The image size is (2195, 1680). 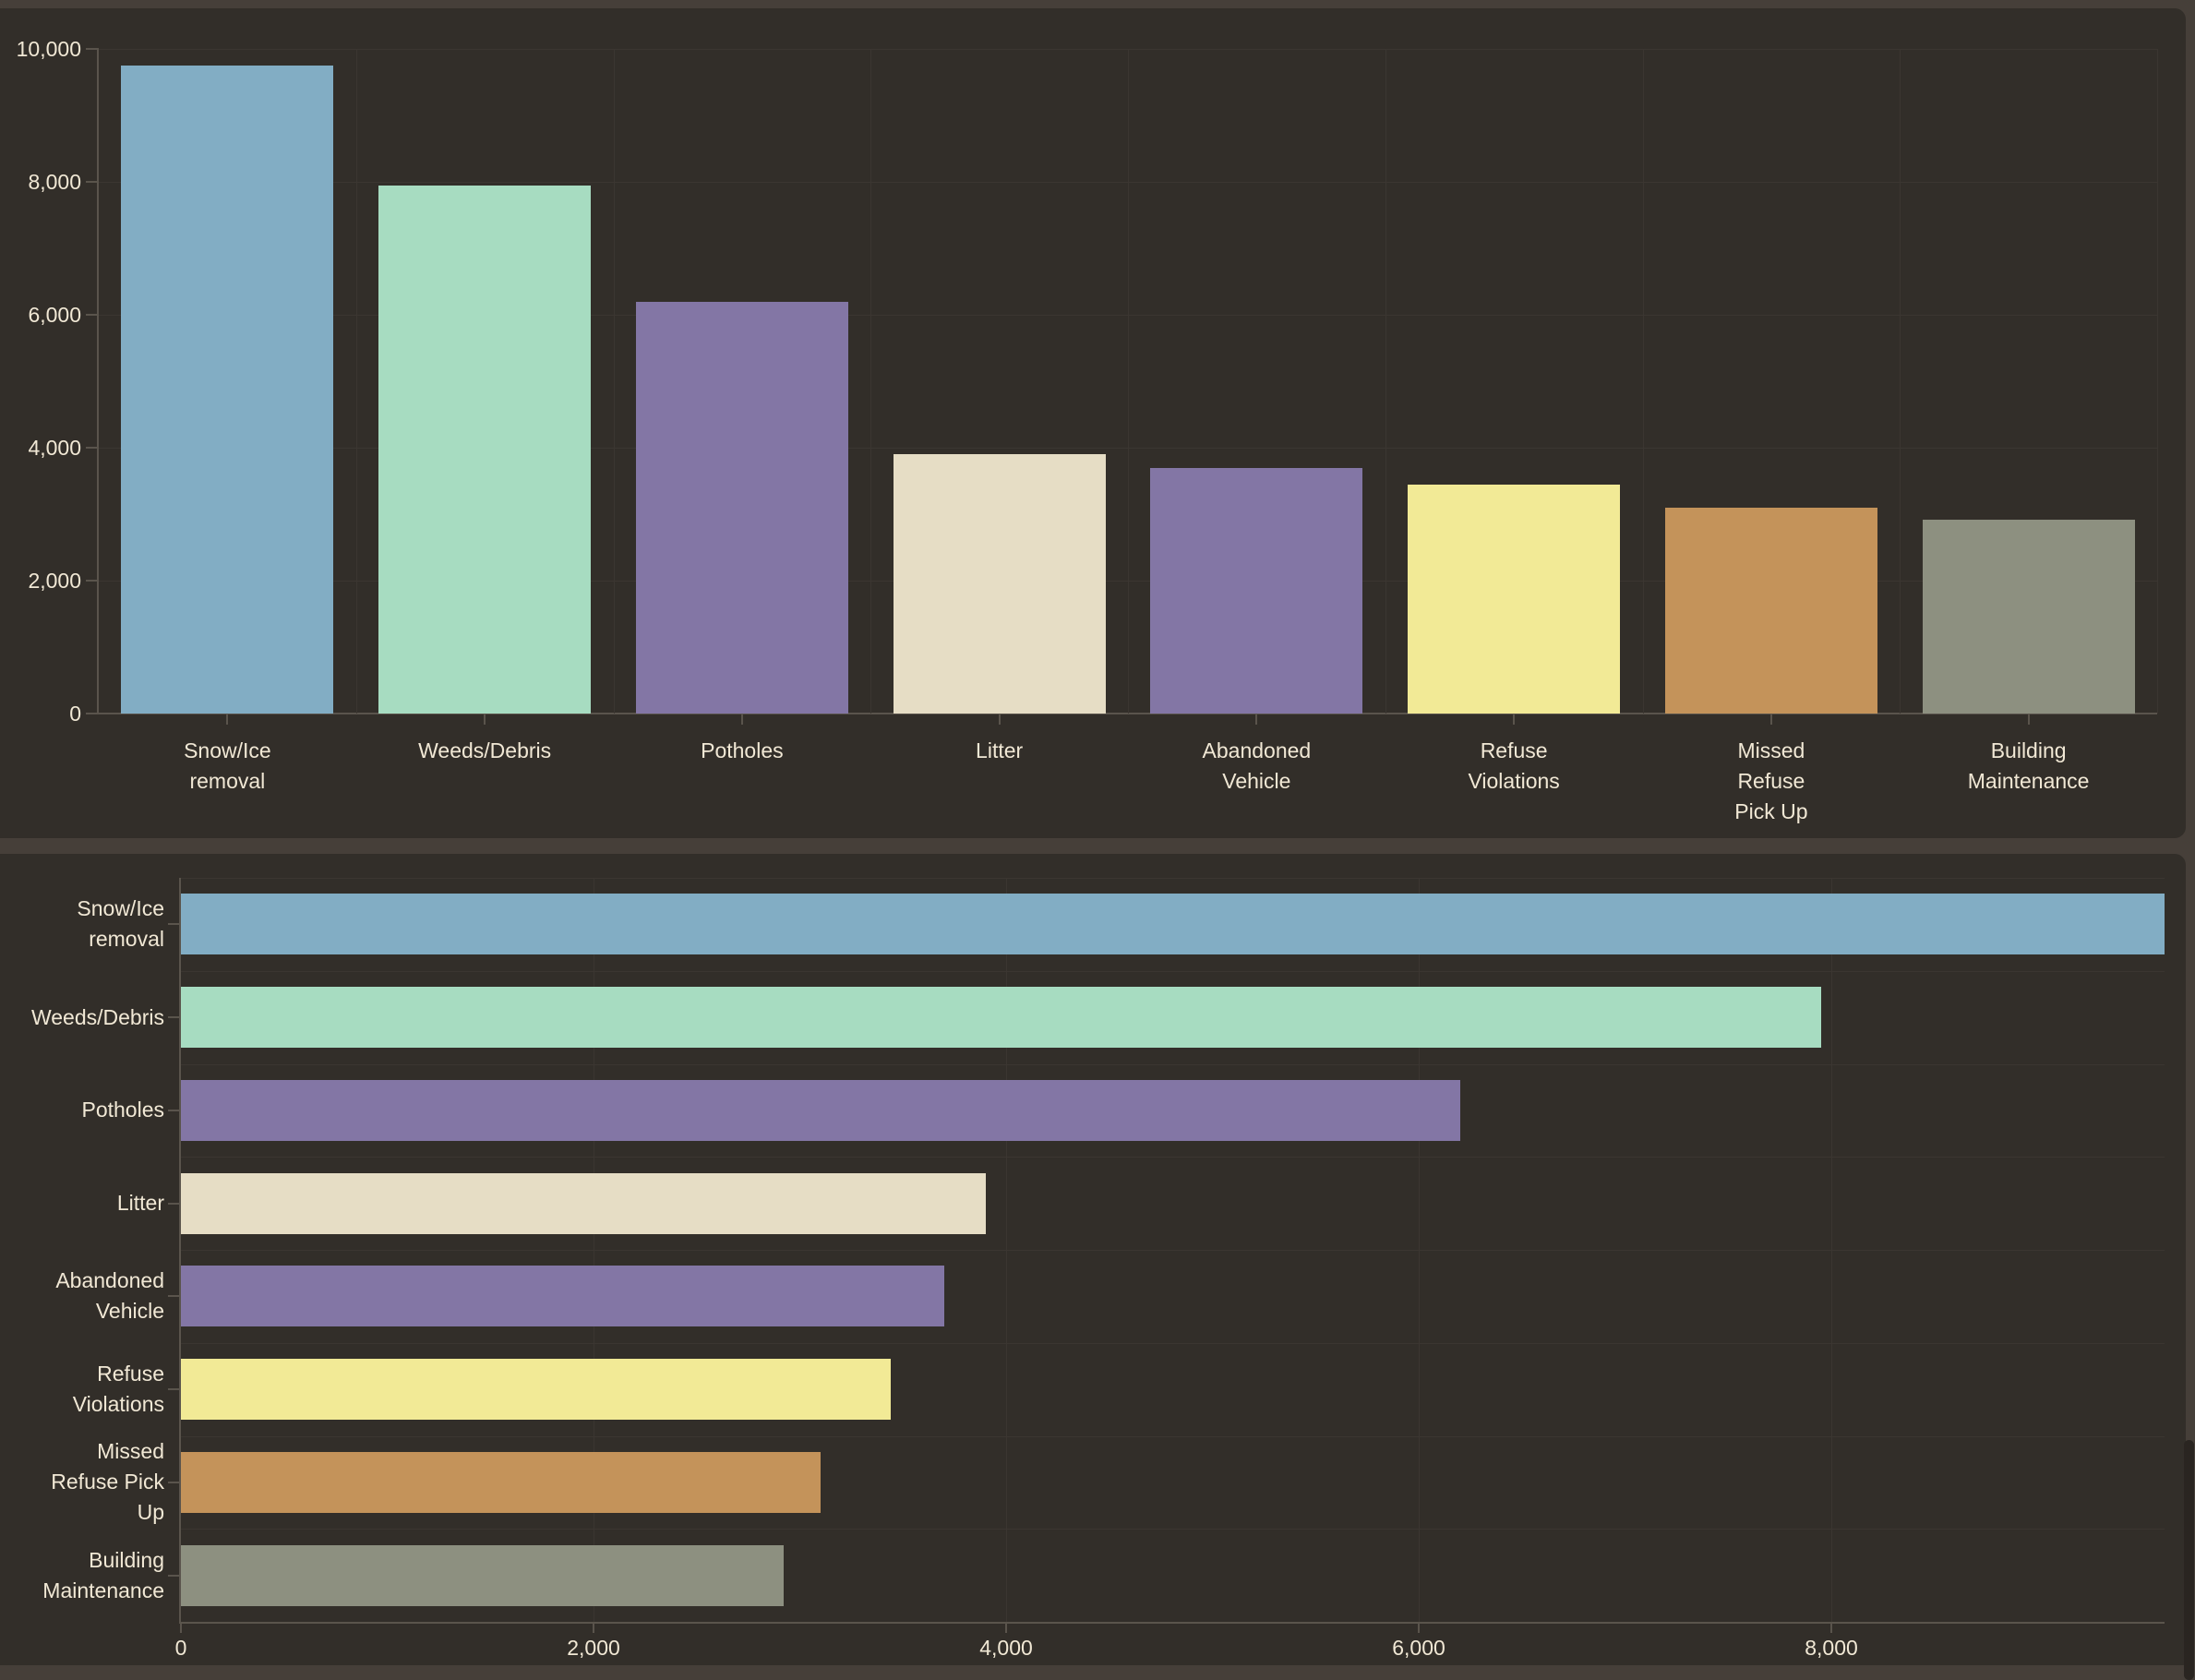 I want to click on y-axis-tick-label: 8,000, so click(x=54, y=182).